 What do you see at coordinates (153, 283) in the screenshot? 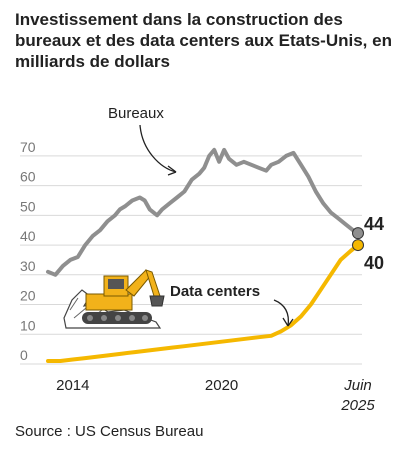
I see `excavator-arm` at bounding box center [153, 283].